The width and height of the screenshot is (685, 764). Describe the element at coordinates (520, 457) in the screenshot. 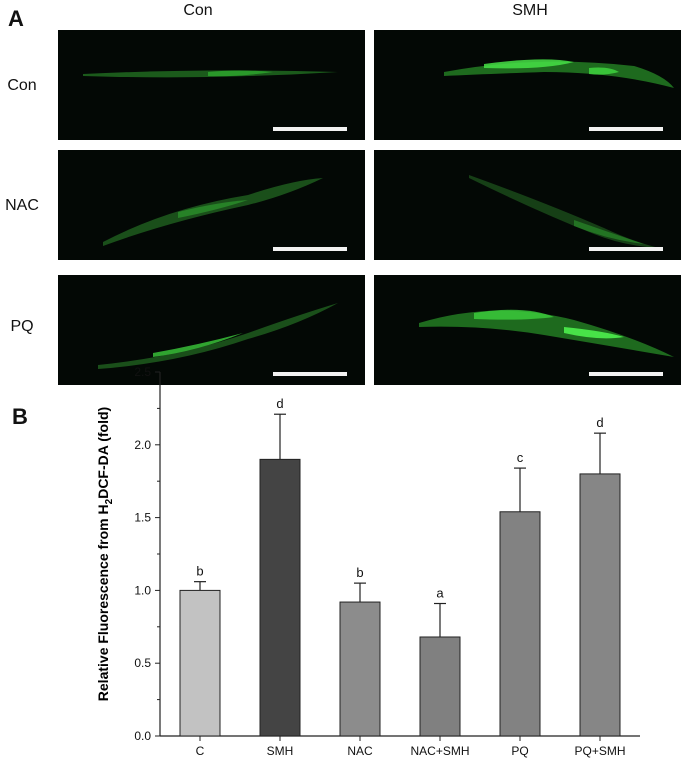

I see `significance-label: c` at that location.